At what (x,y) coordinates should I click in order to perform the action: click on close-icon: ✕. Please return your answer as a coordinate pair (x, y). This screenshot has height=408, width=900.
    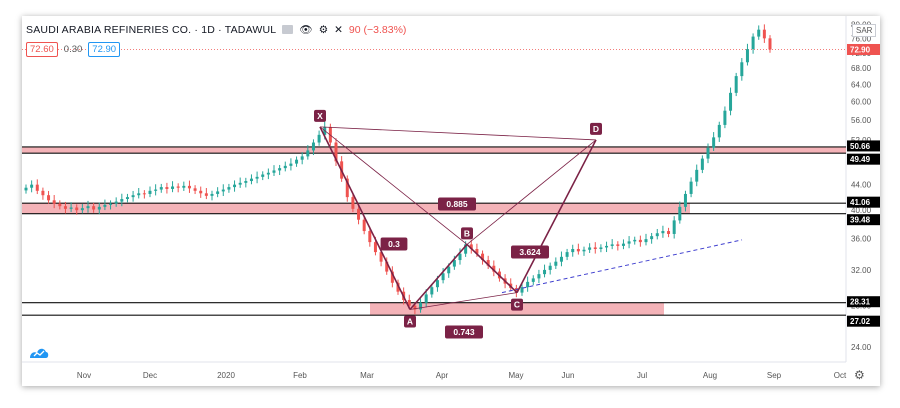
    Looking at the image, I should click on (338, 29).